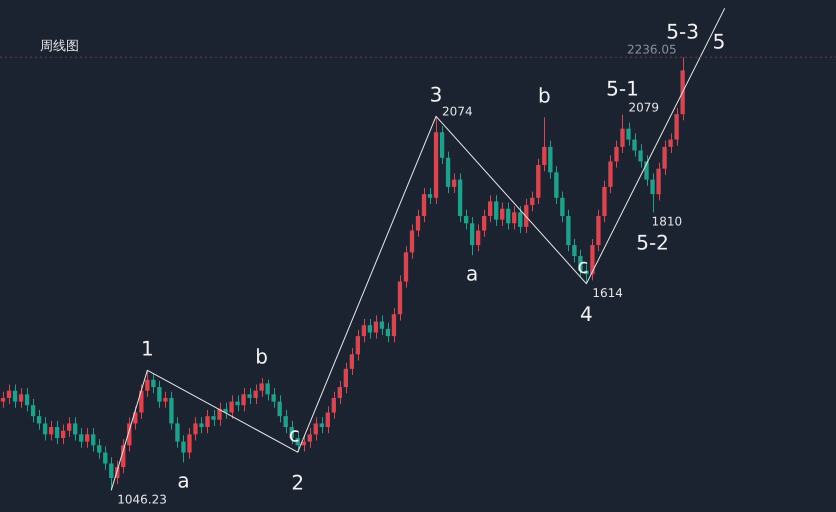 The width and height of the screenshot is (836, 512). Describe the element at coordinates (667, 221) in the screenshot. I see `annotation: 1810` at that location.